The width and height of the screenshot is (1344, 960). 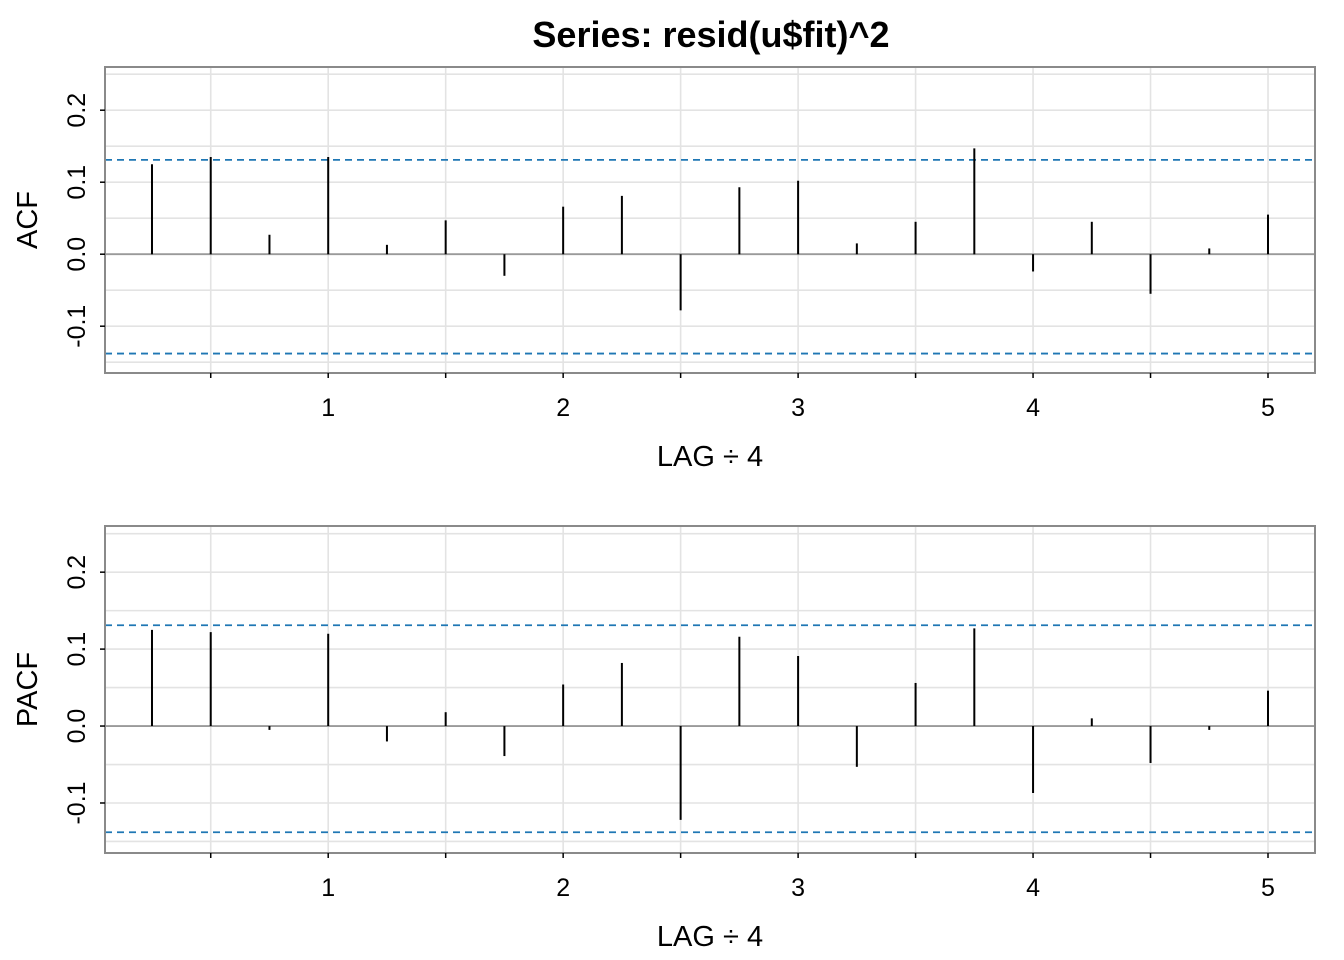 What do you see at coordinates (563, 408) in the screenshot?
I see `acf-x-tick-label: 2` at bounding box center [563, 408].